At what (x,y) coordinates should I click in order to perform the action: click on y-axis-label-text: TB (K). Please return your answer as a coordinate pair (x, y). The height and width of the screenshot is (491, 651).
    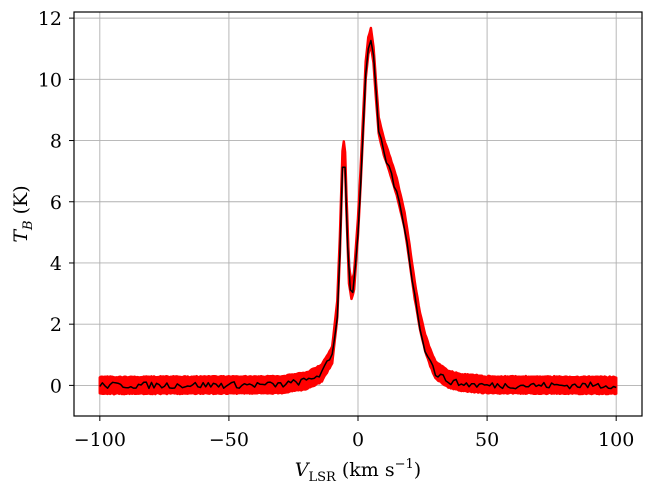
    Looking at the image, I should click on (23, 213).